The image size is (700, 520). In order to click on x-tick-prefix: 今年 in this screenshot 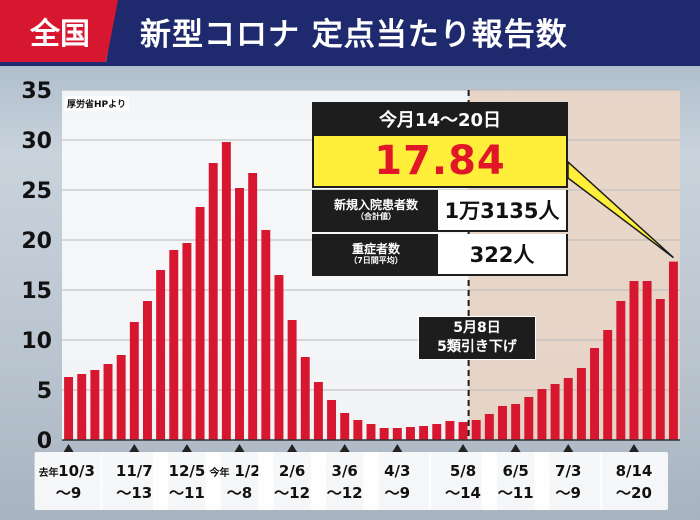, I will do `click(219, 472)`.